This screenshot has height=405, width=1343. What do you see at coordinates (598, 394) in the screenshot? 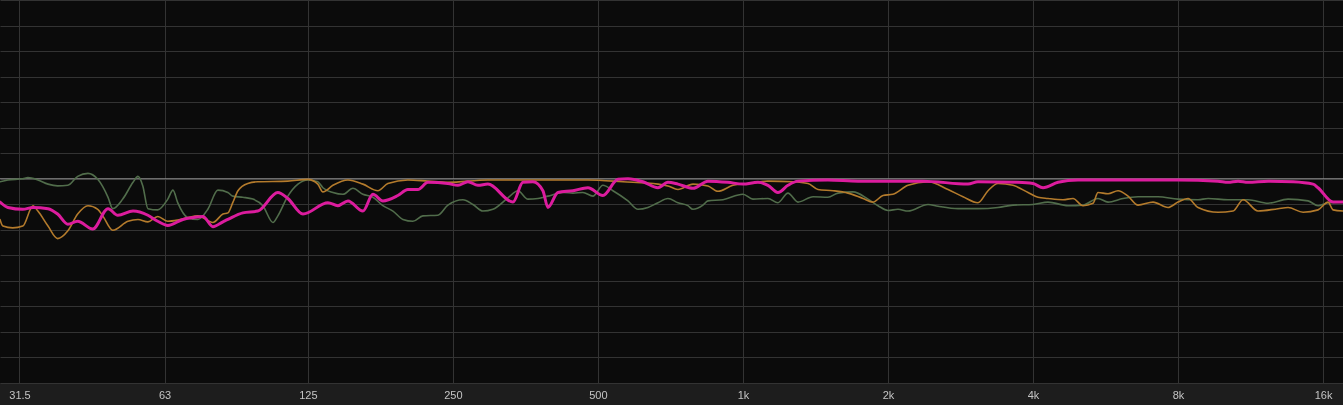
I see `x-tick-label: 500` at bounding box center [598, 394].